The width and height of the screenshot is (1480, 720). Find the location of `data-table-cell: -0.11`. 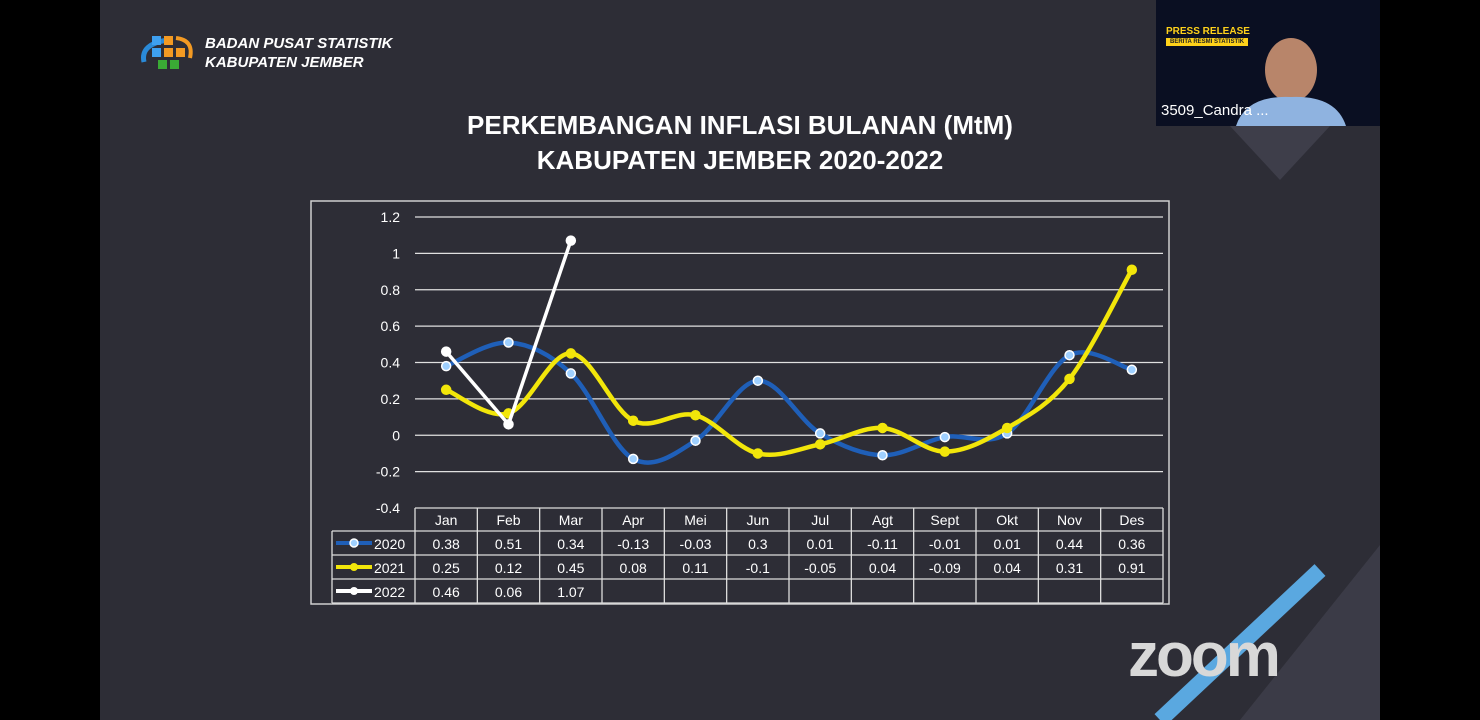

data-table-cell: -0.11 is located at coordinates (882, 544).